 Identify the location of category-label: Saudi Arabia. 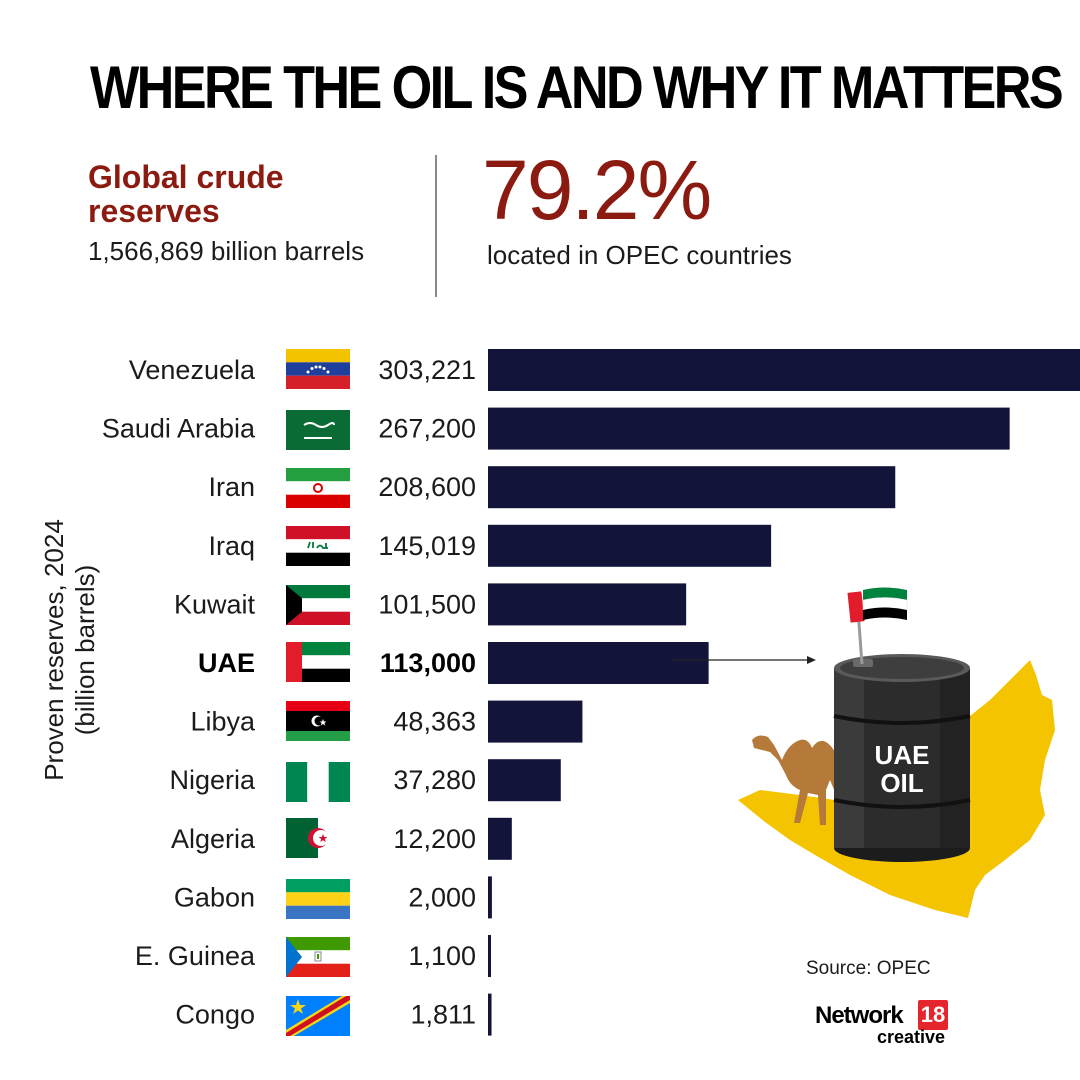
(179, 429).